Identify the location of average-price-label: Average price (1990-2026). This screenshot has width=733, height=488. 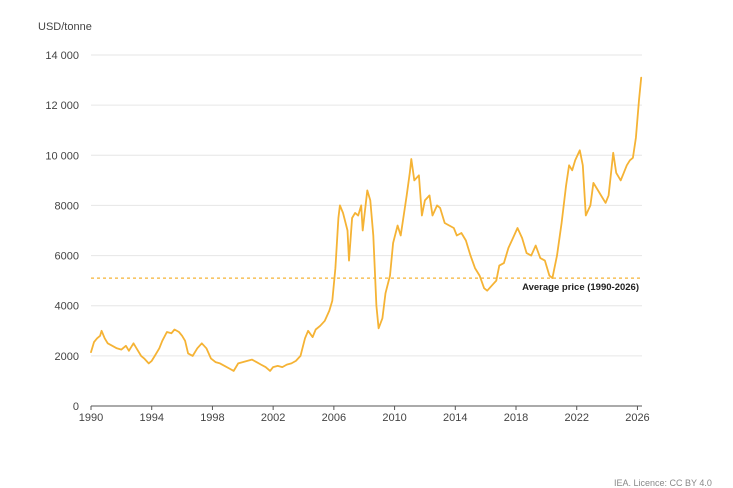
(580, 287).